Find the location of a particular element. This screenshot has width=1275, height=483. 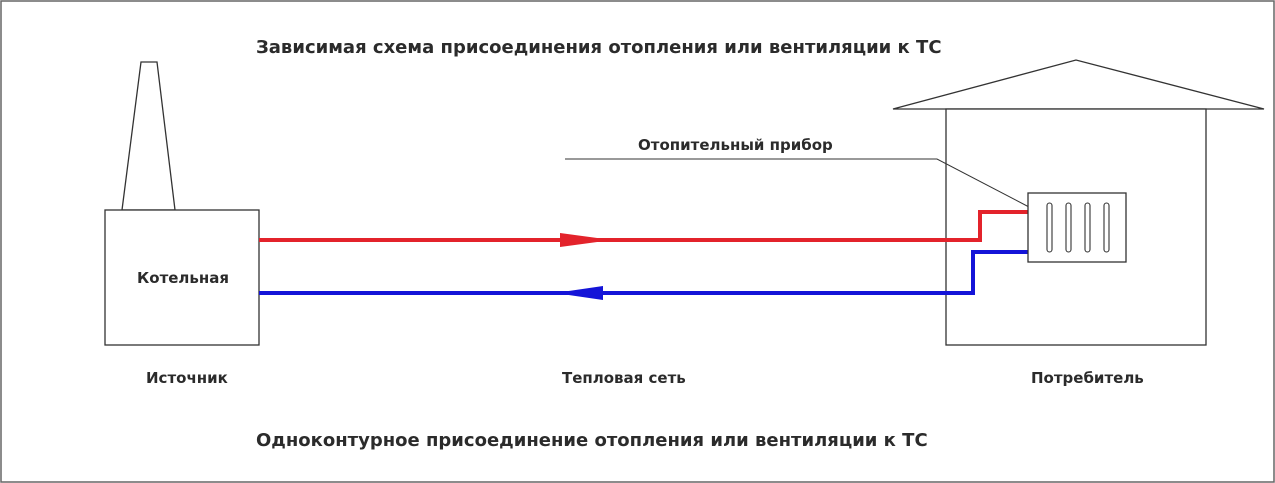

house-roof is located at coordinates (1078, 84).